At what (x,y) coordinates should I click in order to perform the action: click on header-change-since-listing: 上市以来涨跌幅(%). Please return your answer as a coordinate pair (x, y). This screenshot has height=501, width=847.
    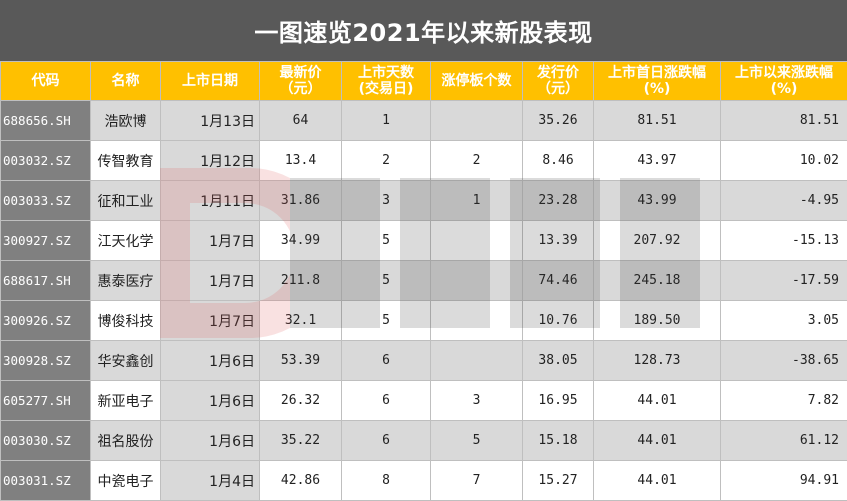
    Looking at the image, I should click on (784, 81).